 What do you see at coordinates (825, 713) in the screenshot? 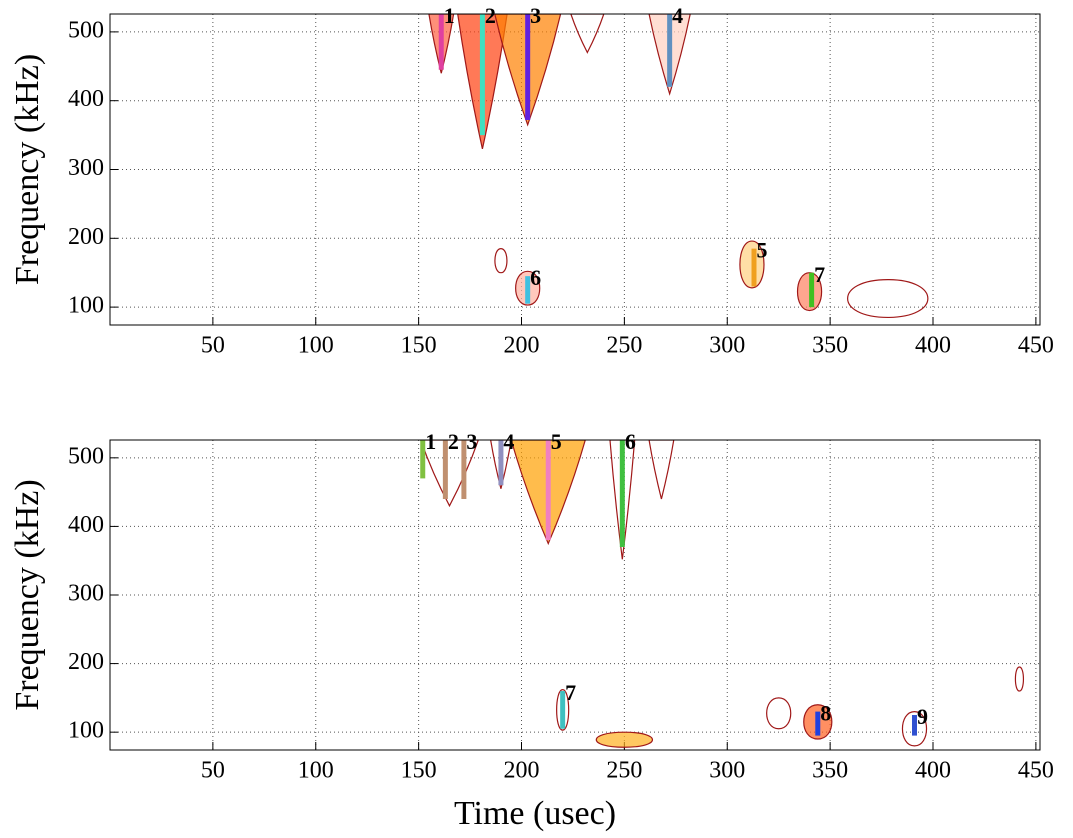
I see `ridge-label: 8` at bounding box center [825, 713].